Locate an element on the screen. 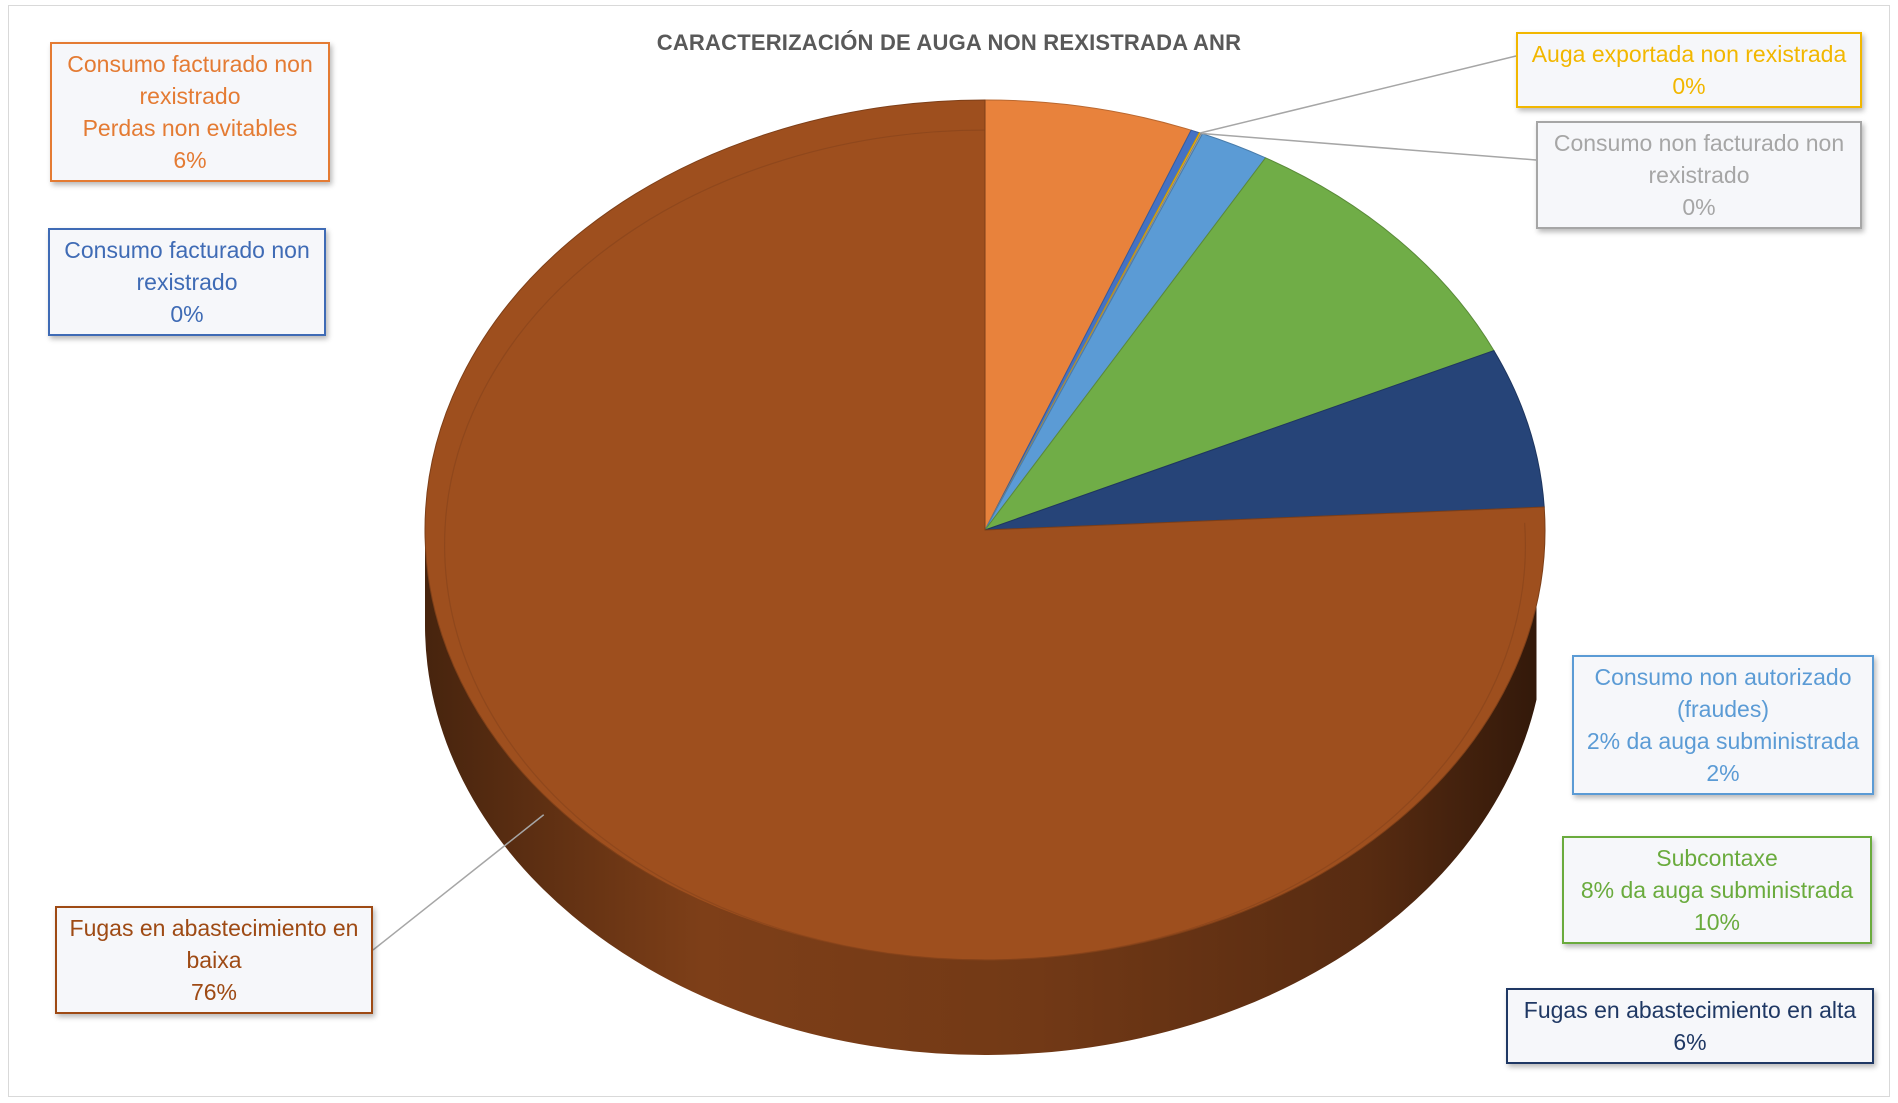 The width and height of the screenshot is (1898, 1103). data-label-text: baixa is located at coordinates (214, 960).